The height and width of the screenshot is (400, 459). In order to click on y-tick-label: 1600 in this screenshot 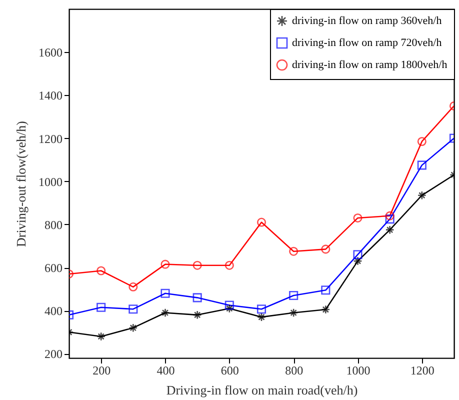, I will do `click(50, 53)`.